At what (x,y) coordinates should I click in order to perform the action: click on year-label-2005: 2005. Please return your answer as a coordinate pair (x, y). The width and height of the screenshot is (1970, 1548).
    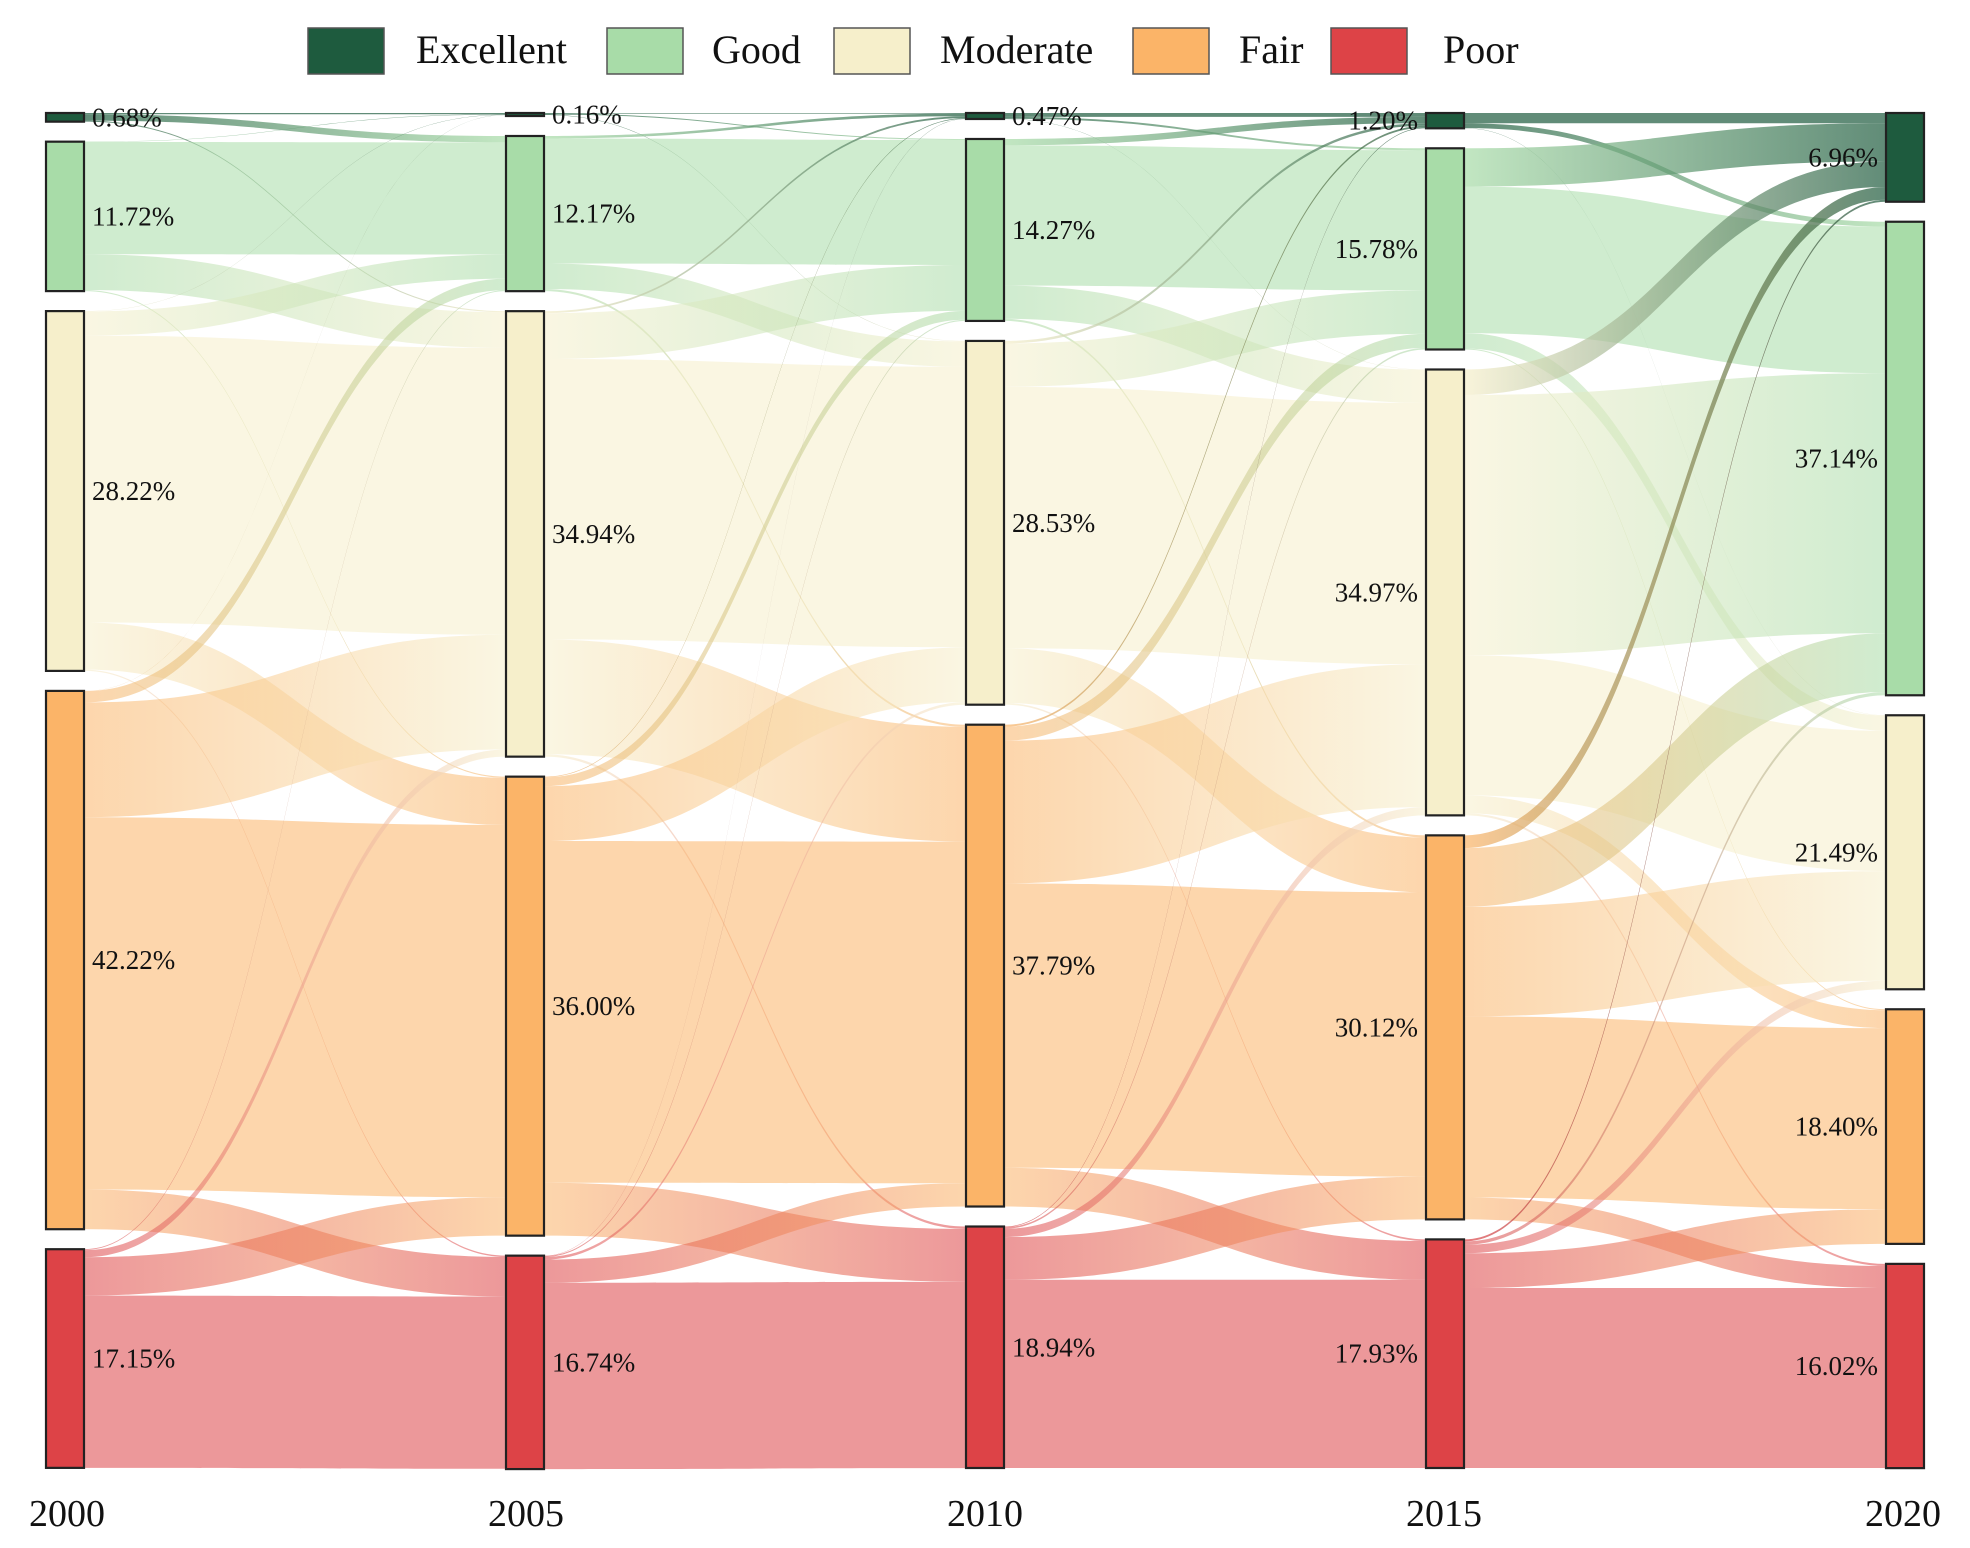
    Looking at the image, I should click on (526, 1514).